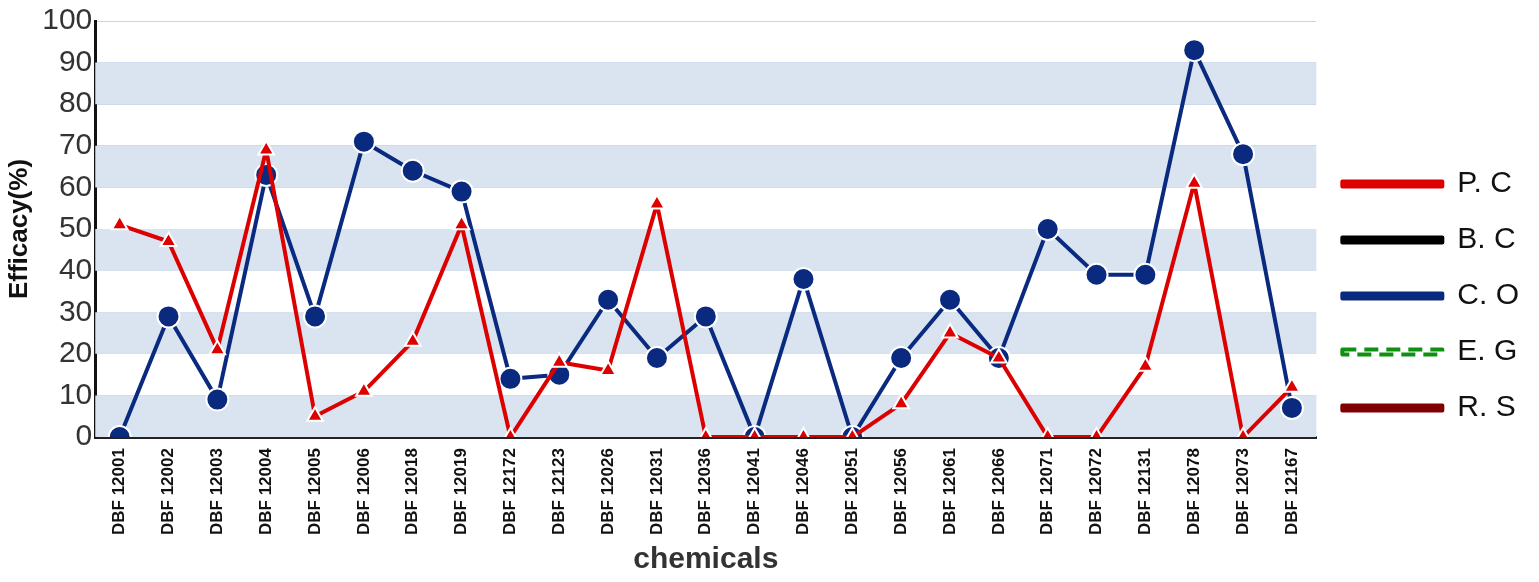 The width and height of the screenshot is (1539, 582). What do you see at coordinates (1047, 491) in the screenshot?
I see `x-tick-label: DBF 12071` at bounding box center [1047, 491].